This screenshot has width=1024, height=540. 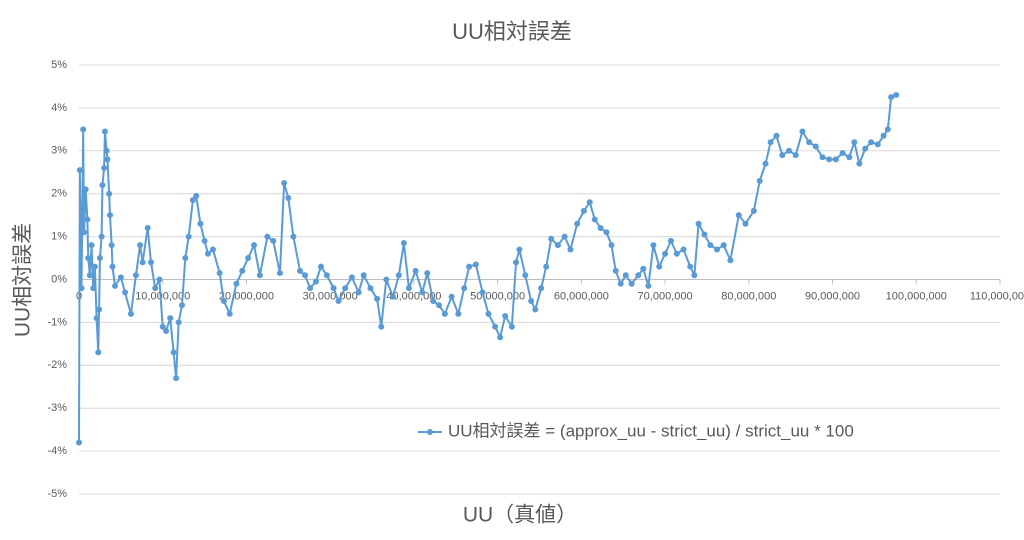 I want to click on y-tick-label: 1%, so click(x=59, y=237).